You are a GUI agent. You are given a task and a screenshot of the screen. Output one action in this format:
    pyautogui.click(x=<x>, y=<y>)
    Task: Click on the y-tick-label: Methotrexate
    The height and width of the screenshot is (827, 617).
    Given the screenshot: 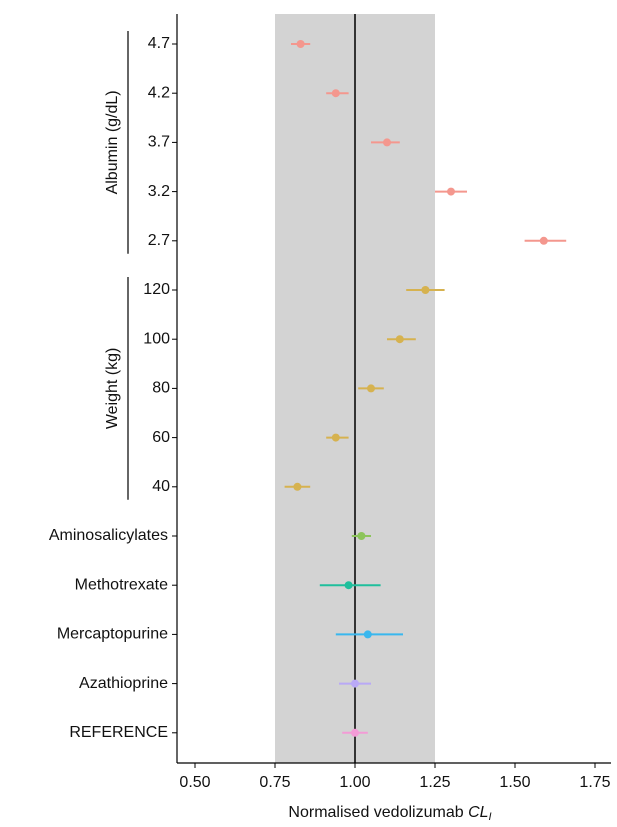 What is the action you would take?
    pyautogui.click(x=121, y=584)
    